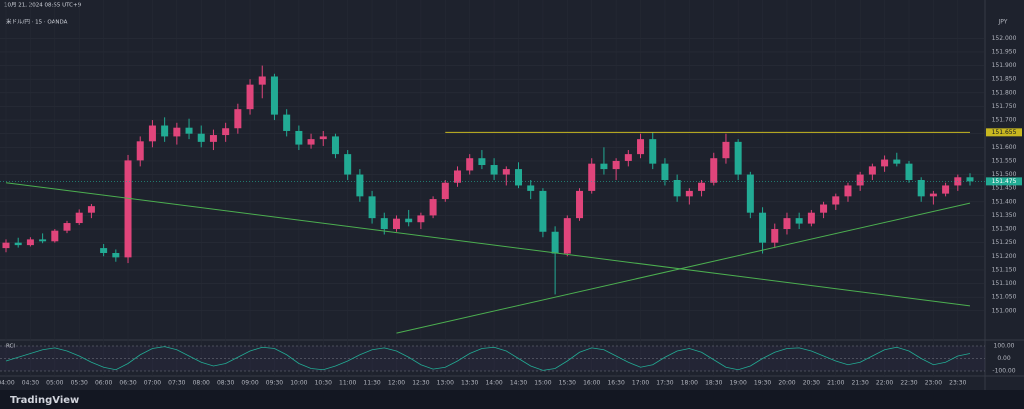 The image size is (1024, 409). What do you see at coordinates (127, 383) in the screenshot?
I see `x-tick-label: 06:30` at bounding box center [127, 383].